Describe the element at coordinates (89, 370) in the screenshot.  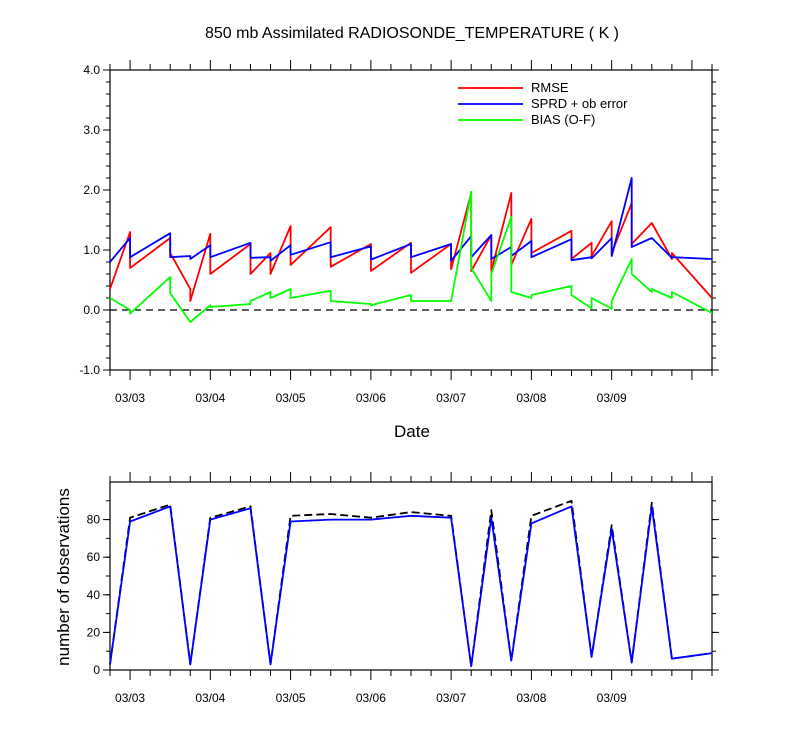
I see `y-tick-label: -1.0` at that location.